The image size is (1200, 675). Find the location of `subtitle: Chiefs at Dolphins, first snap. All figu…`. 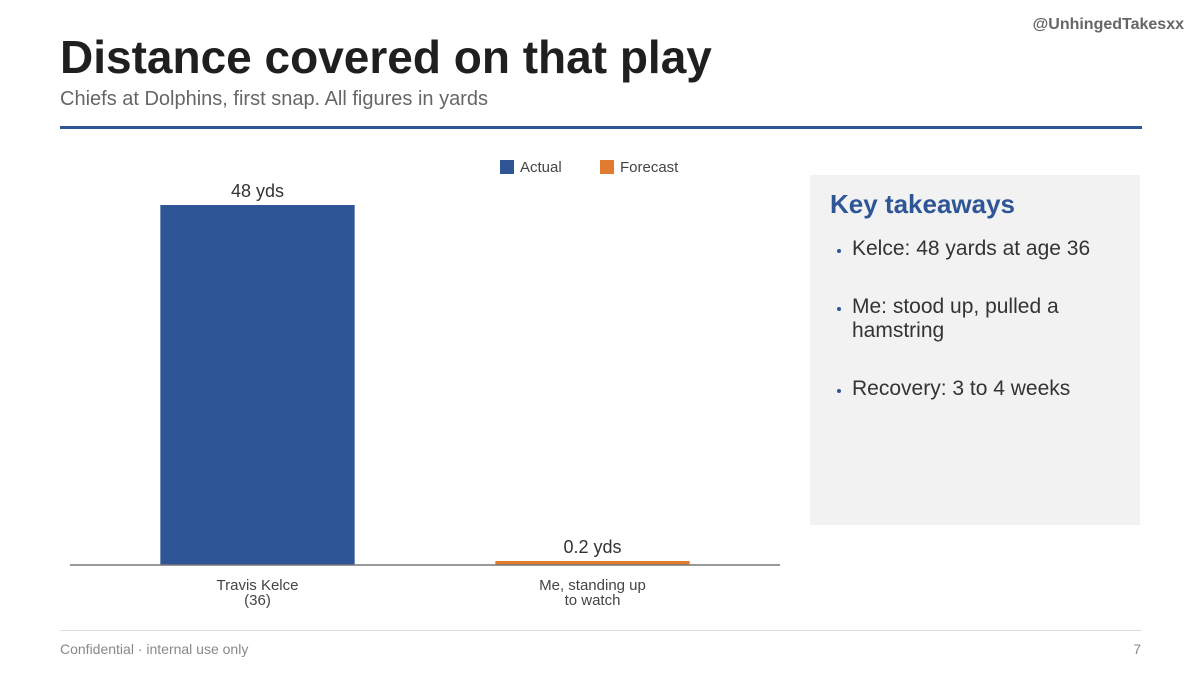

subtitle: Chiefs at Dolphins, first snap. All figu… is located at coordinates (274, 99).